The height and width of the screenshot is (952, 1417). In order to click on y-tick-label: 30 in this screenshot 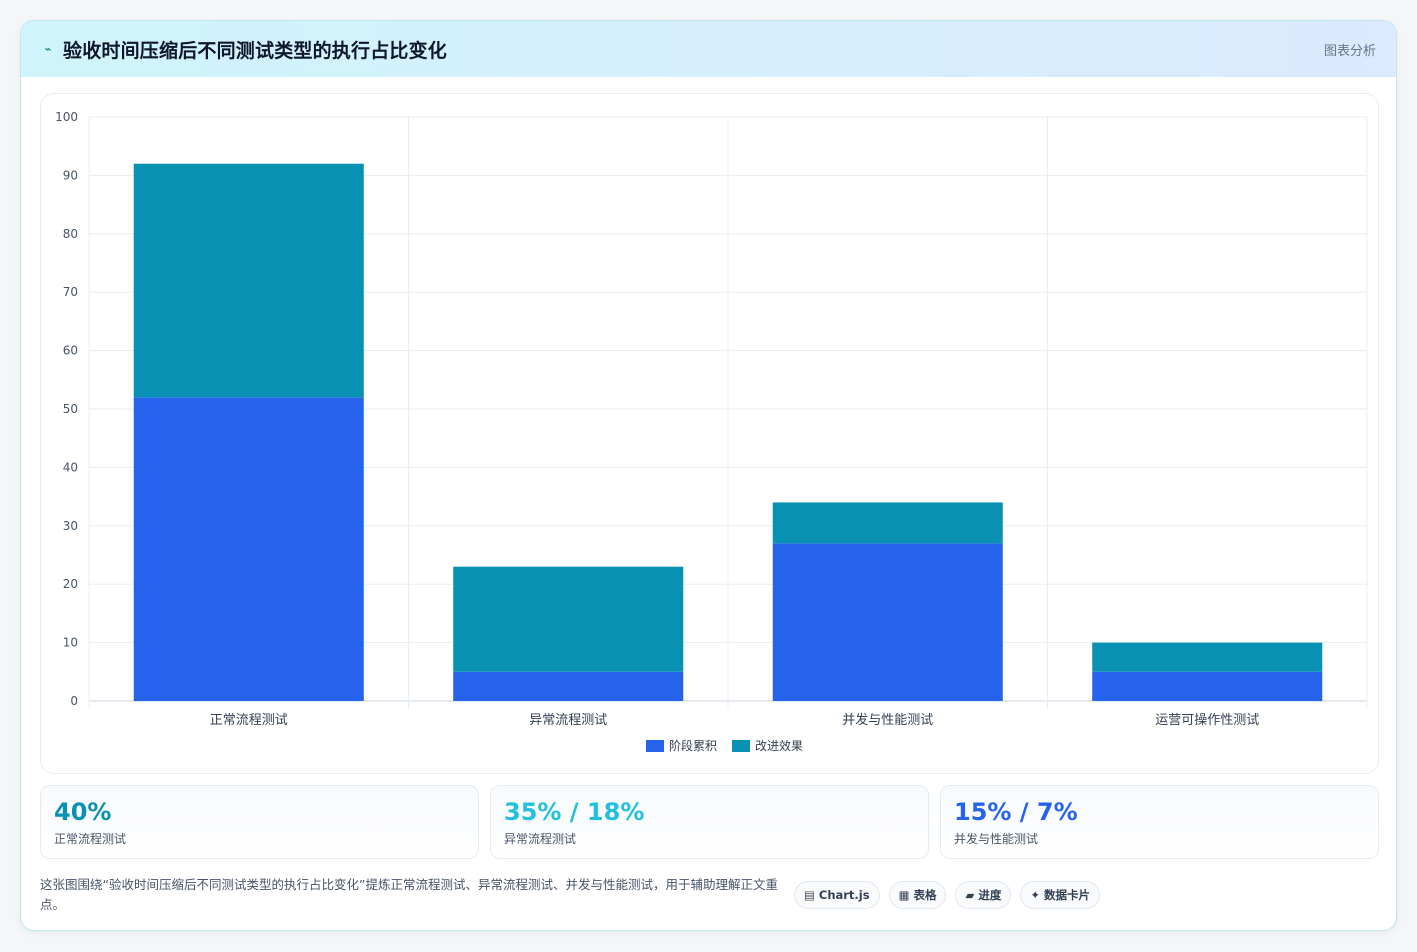, I will do `click(70, 526)`.